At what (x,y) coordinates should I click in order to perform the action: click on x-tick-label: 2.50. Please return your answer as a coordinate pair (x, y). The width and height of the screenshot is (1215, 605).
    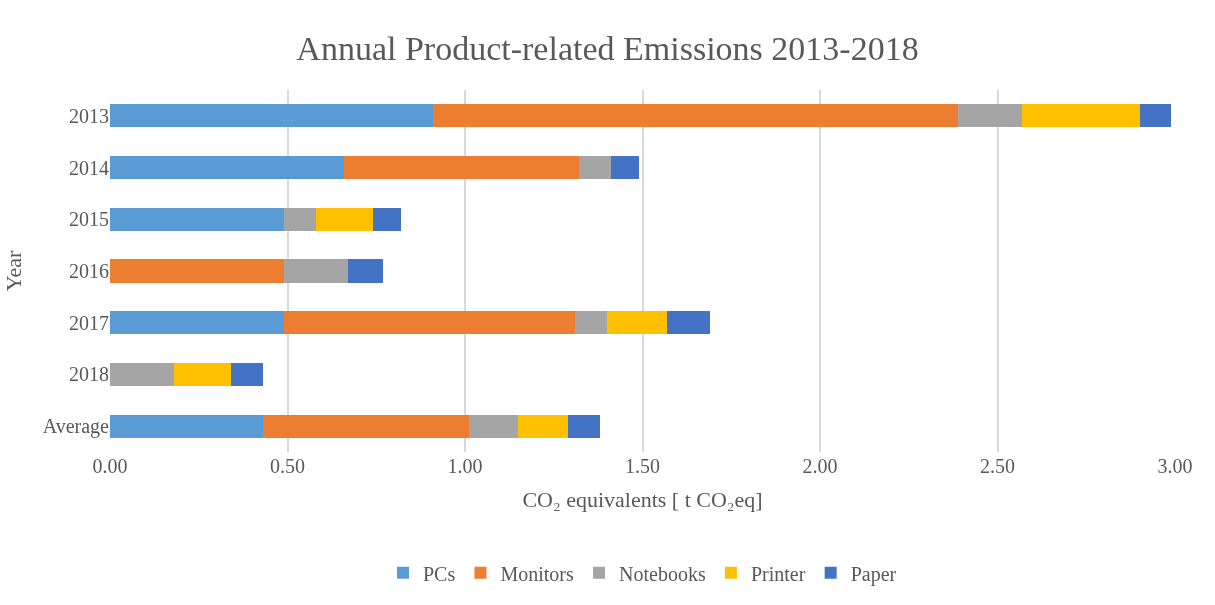
    Looking at the image, I should click on (997, 466).